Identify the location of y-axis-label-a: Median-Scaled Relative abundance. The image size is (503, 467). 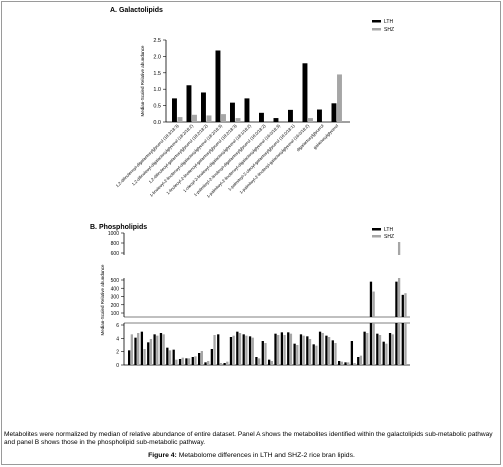
(142, 81).